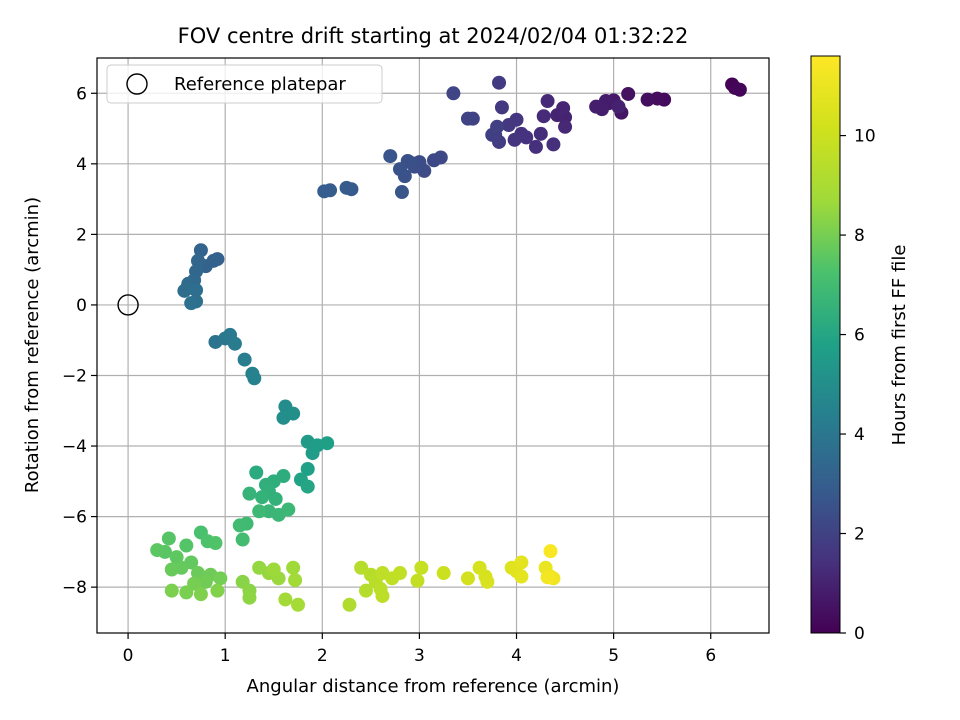  I want to click on colorbar-tick-label: 10, so click(865, 137).